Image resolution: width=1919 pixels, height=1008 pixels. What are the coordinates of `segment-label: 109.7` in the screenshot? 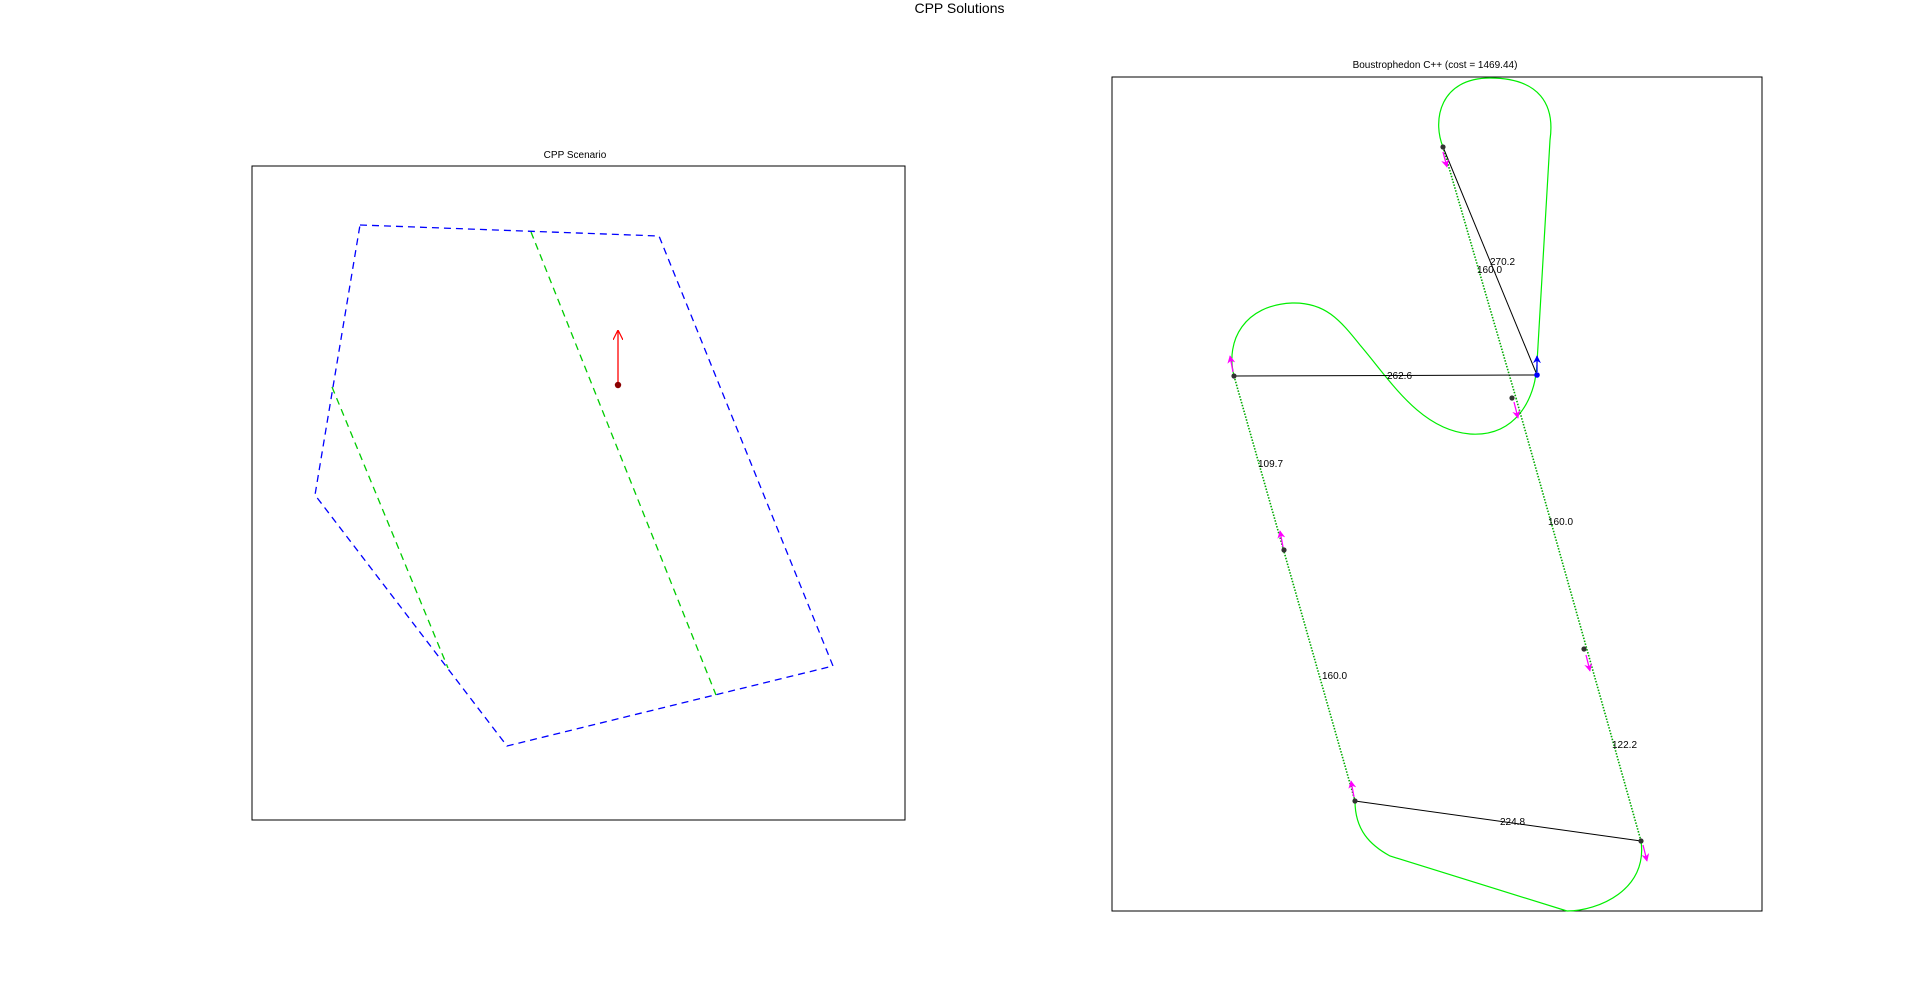 It's located at (1270, 464).